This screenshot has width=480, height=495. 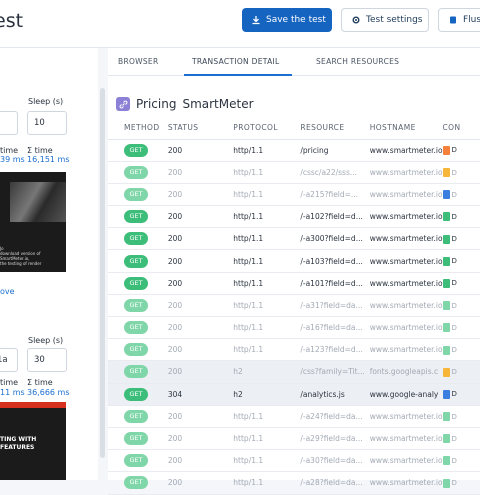 What do you see at coordinates (356, 20) in the screenshot?
I see `gear-icon` at bounding box center [356, 20].